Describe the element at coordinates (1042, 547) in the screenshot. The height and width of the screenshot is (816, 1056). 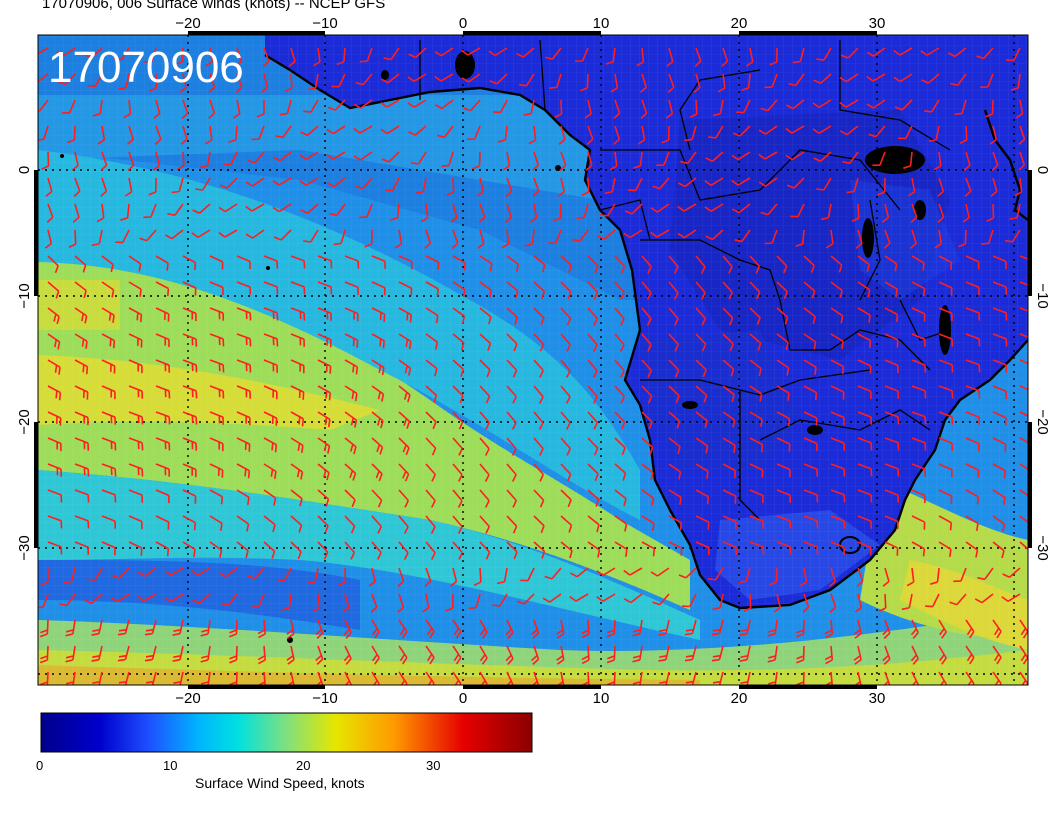
I see `right-lat-label: −30` at that location.